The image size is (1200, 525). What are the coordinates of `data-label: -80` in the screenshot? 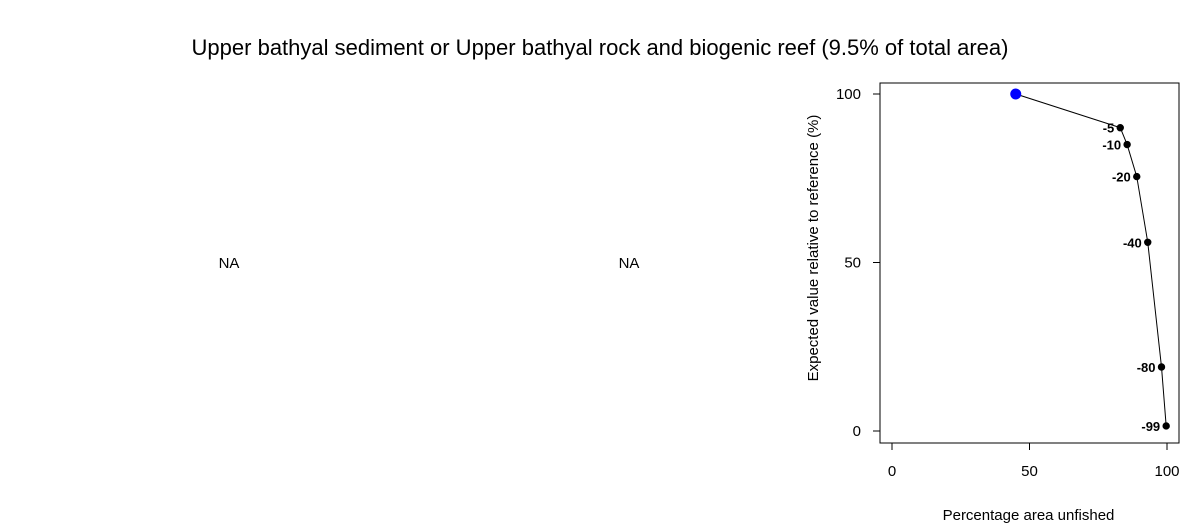 It's located at (1146, 367).